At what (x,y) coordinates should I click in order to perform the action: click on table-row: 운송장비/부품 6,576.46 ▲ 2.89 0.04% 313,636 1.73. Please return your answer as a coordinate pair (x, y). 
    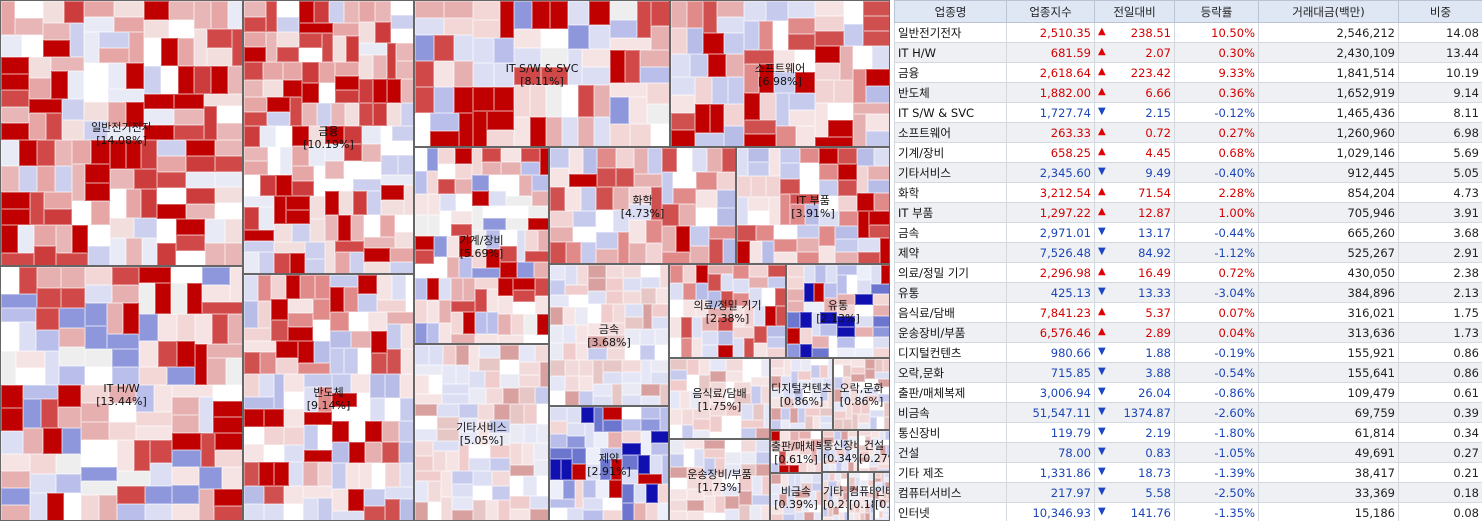
    Looking at the image, I should click on (1188, 332).